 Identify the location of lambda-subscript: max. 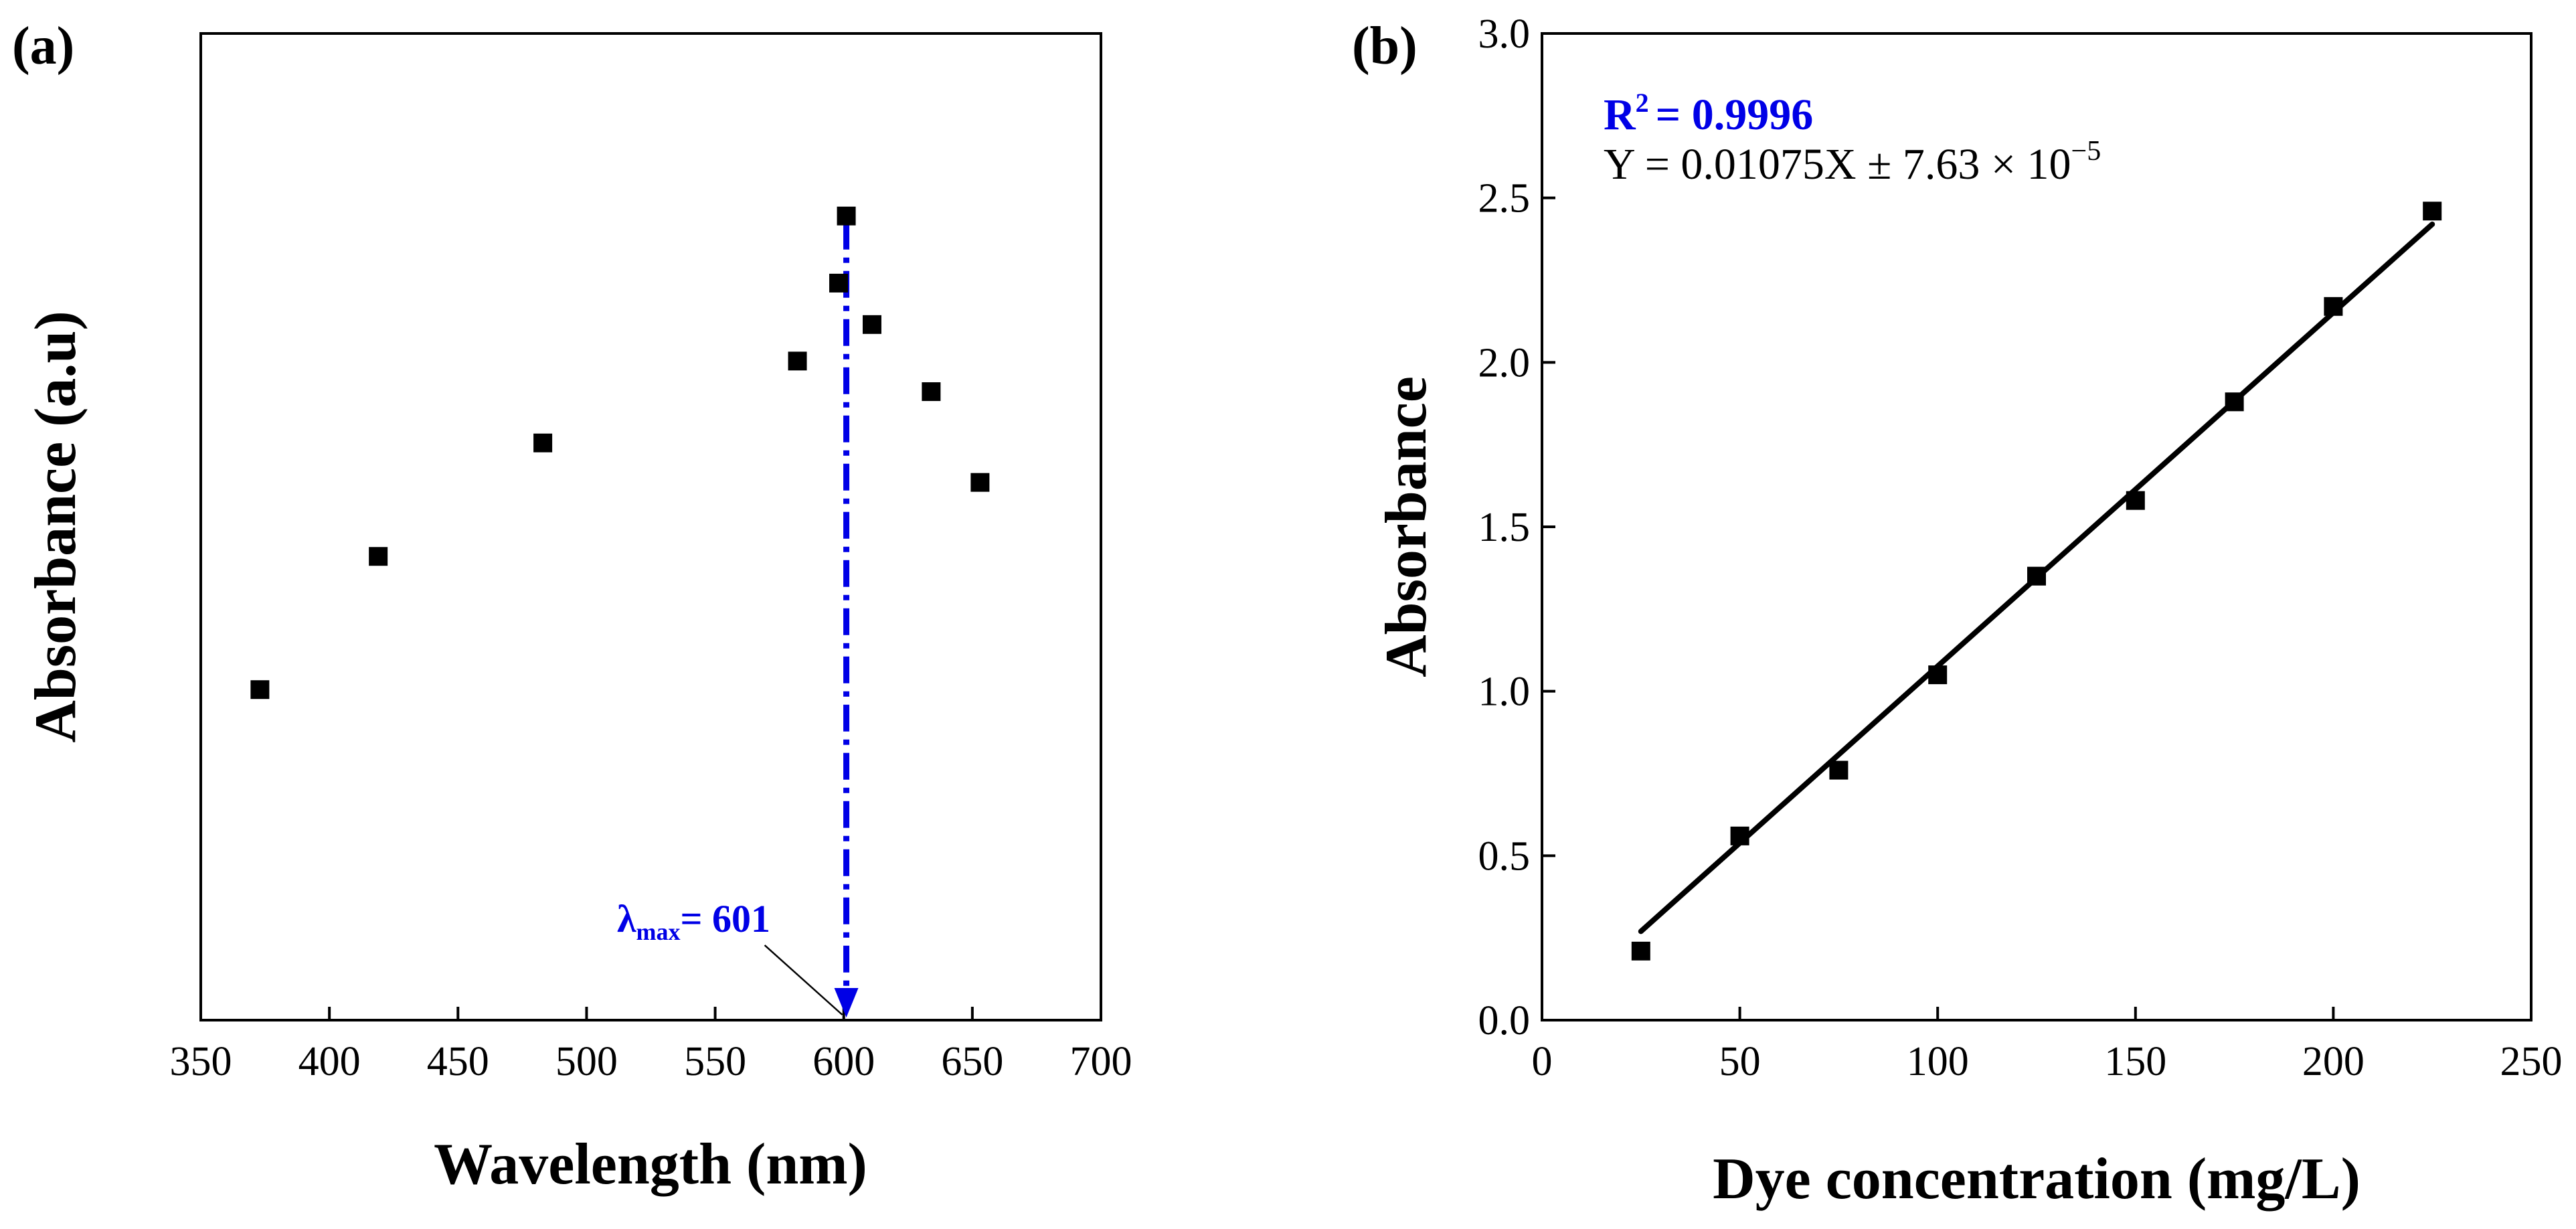
(658, 931).